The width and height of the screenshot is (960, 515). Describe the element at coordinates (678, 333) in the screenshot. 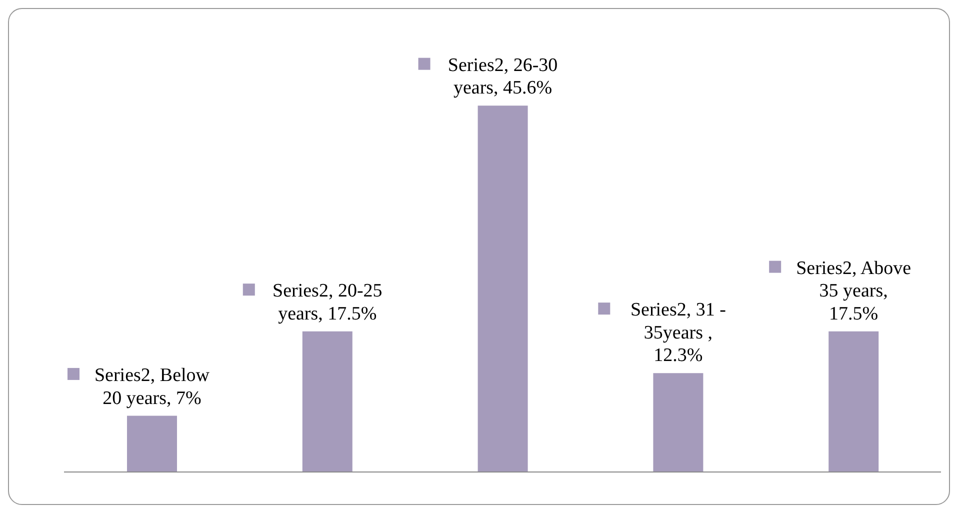

I see `data-label: Series2, 31 - 35years , 12.3%` at that location.